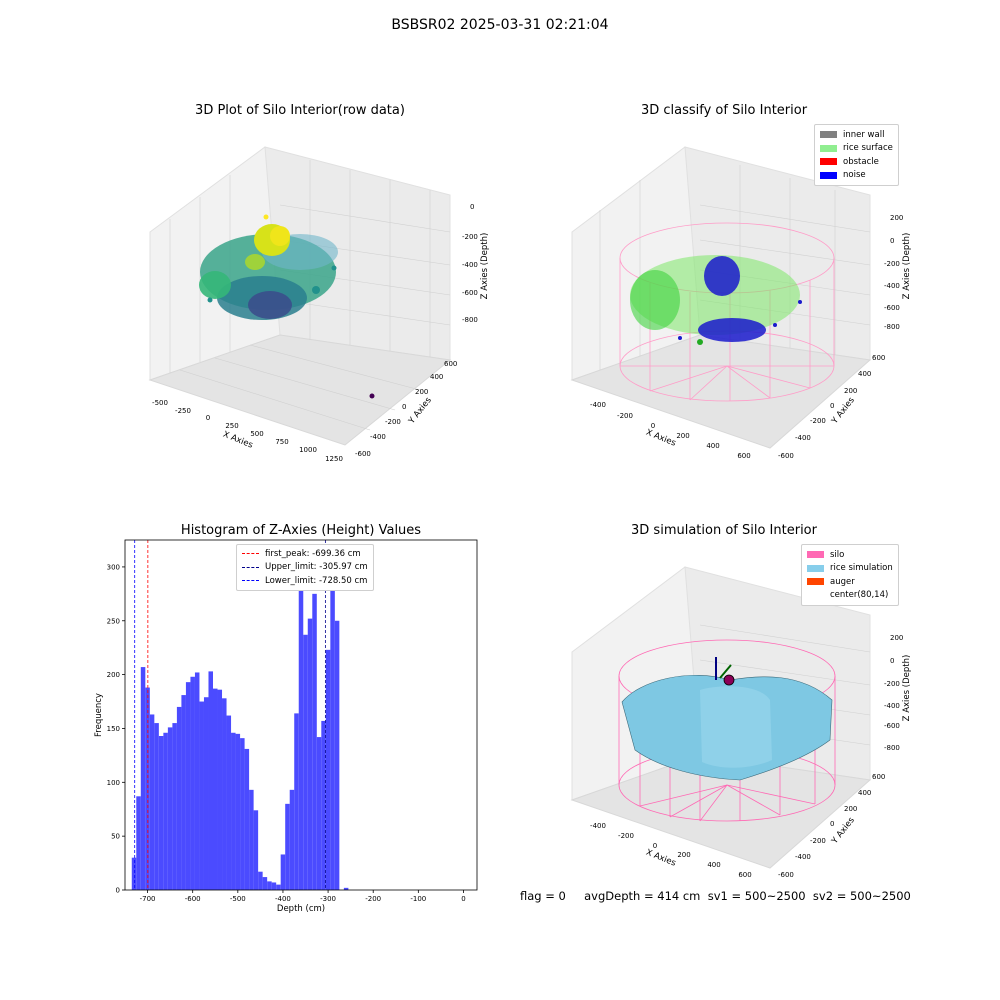 The height and width of the screenshot is (1000, 1000). Describe the element at coordinates (868, 148) in the screenshot. I see `legend-label: rice surface` at that location.